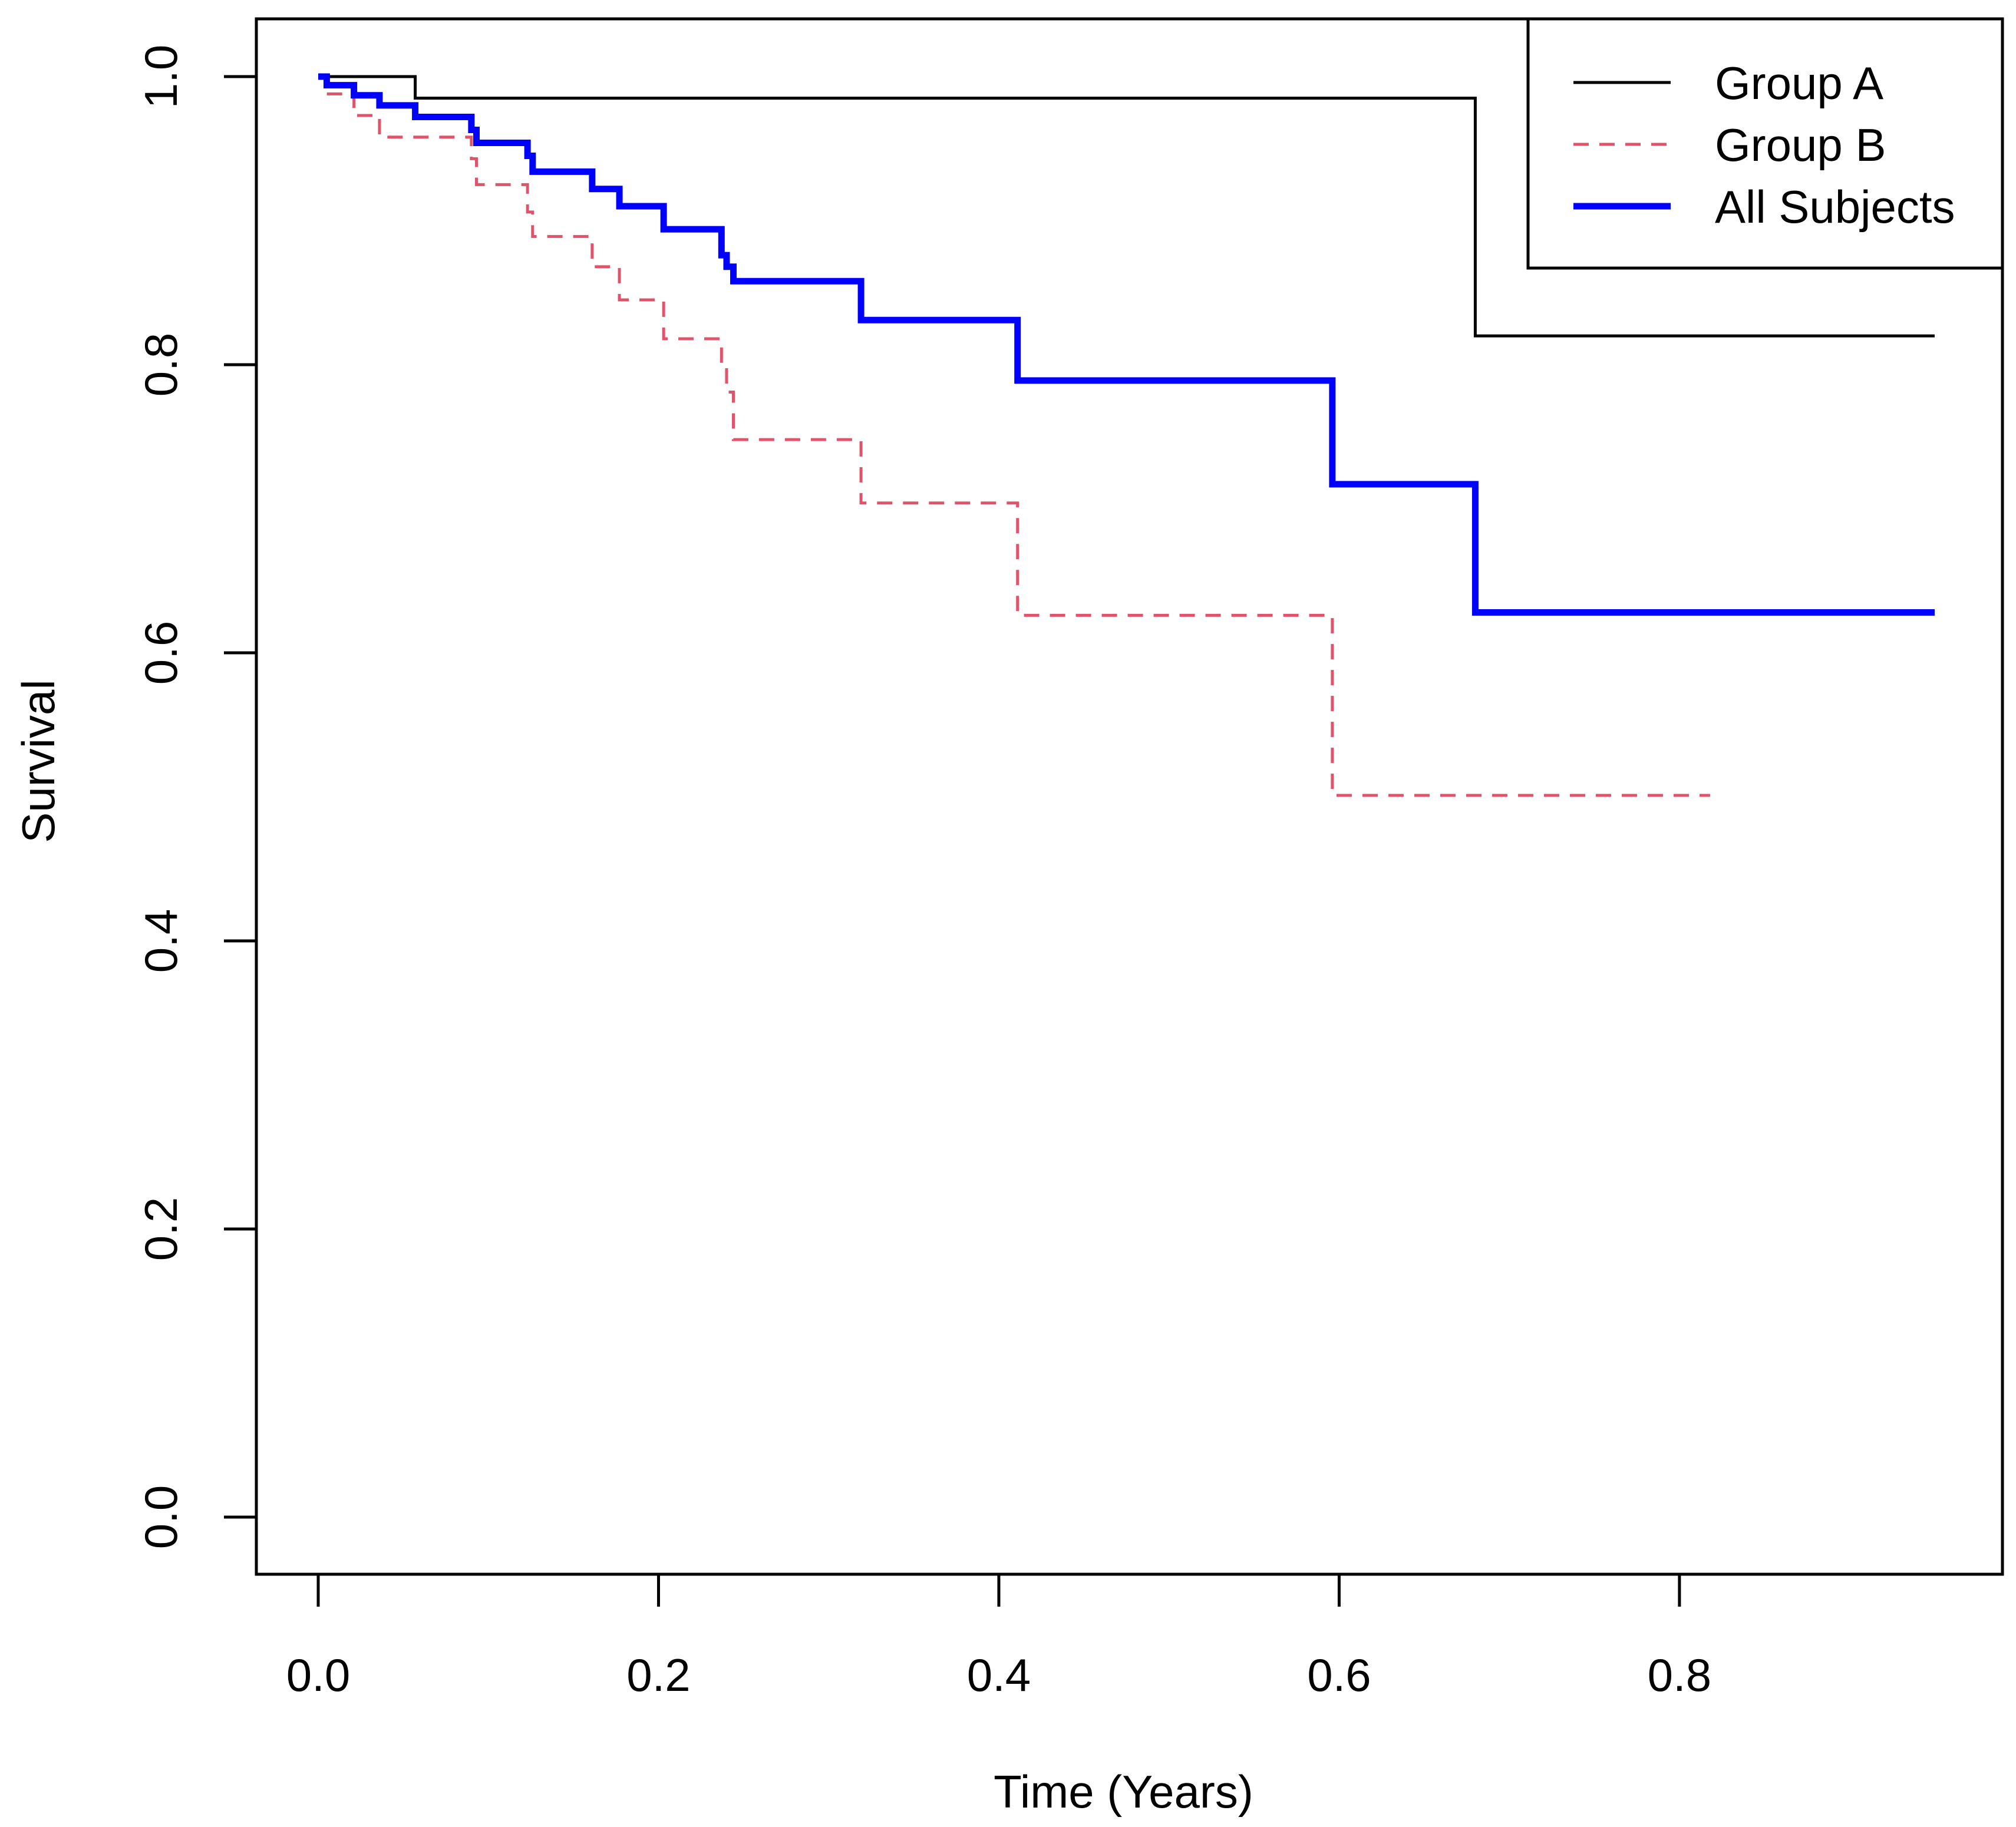  Describe the element at coordinates (318, 1675) in the screenshot. I see `x-tick-label: 0.0` at that location.